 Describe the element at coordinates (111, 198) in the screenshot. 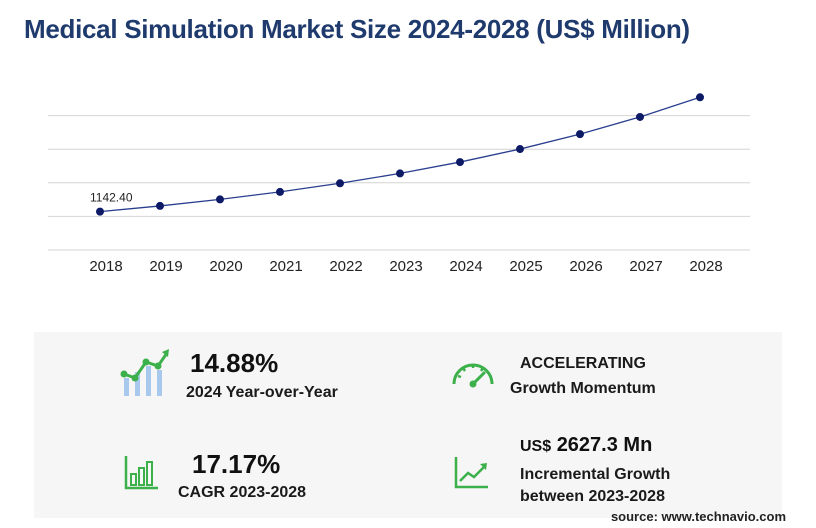

I see `data-label: 1142.40` at that location.